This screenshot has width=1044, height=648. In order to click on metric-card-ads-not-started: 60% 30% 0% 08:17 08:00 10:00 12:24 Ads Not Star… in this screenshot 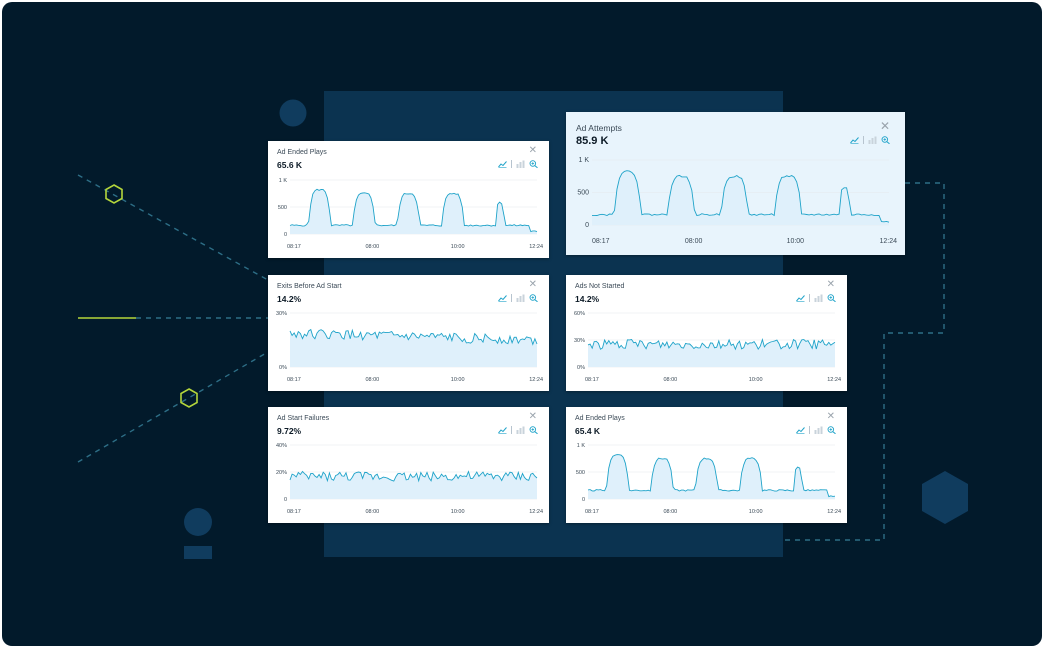, I will do `click(706, 333)`.